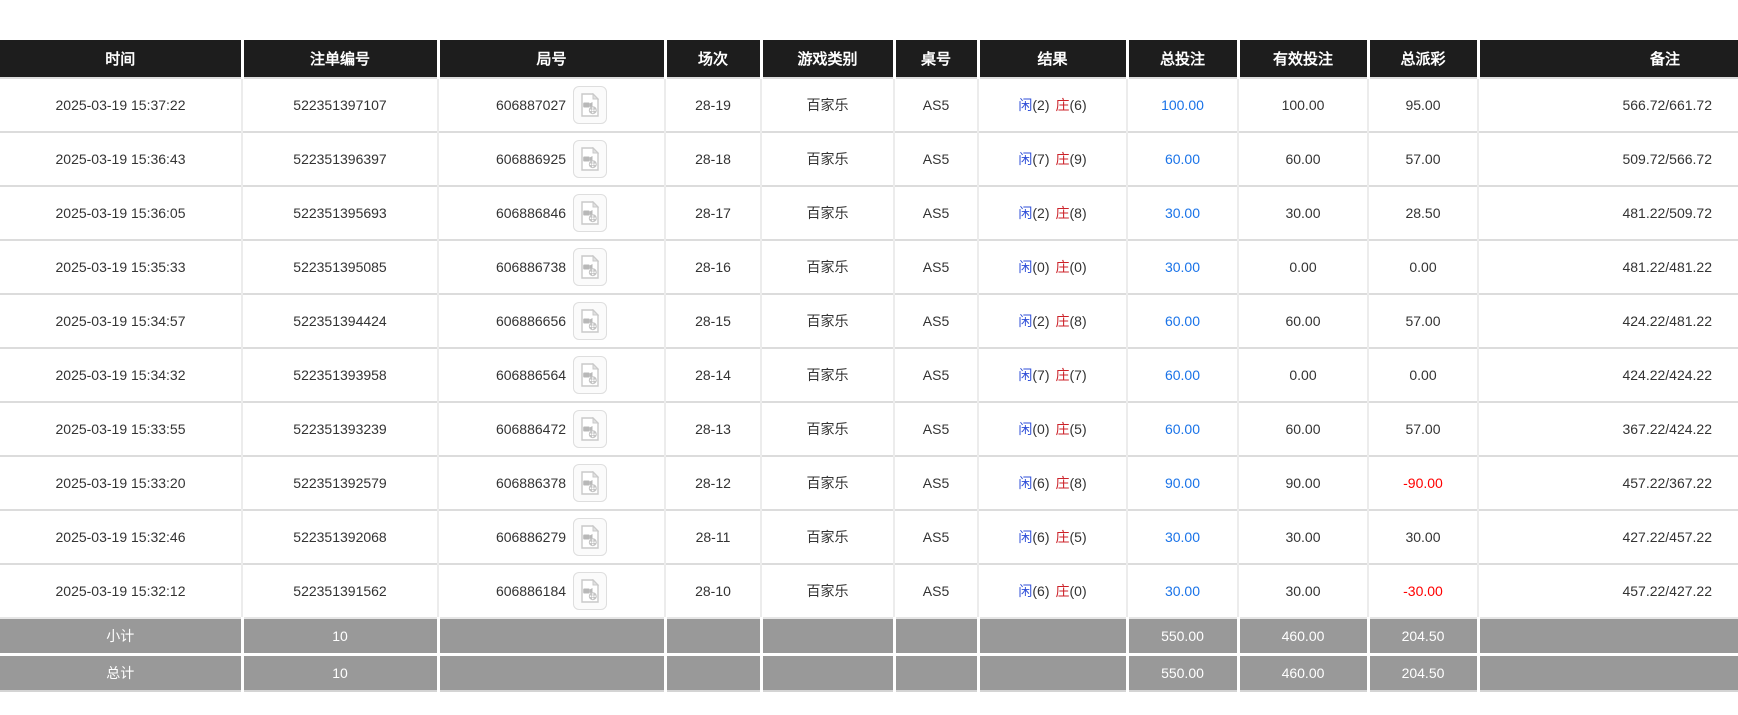  What do you see at coordinates (935, 59) in the screenshot?
I see `col-header-table-no: 桌号` at bounding box center [935, 59].